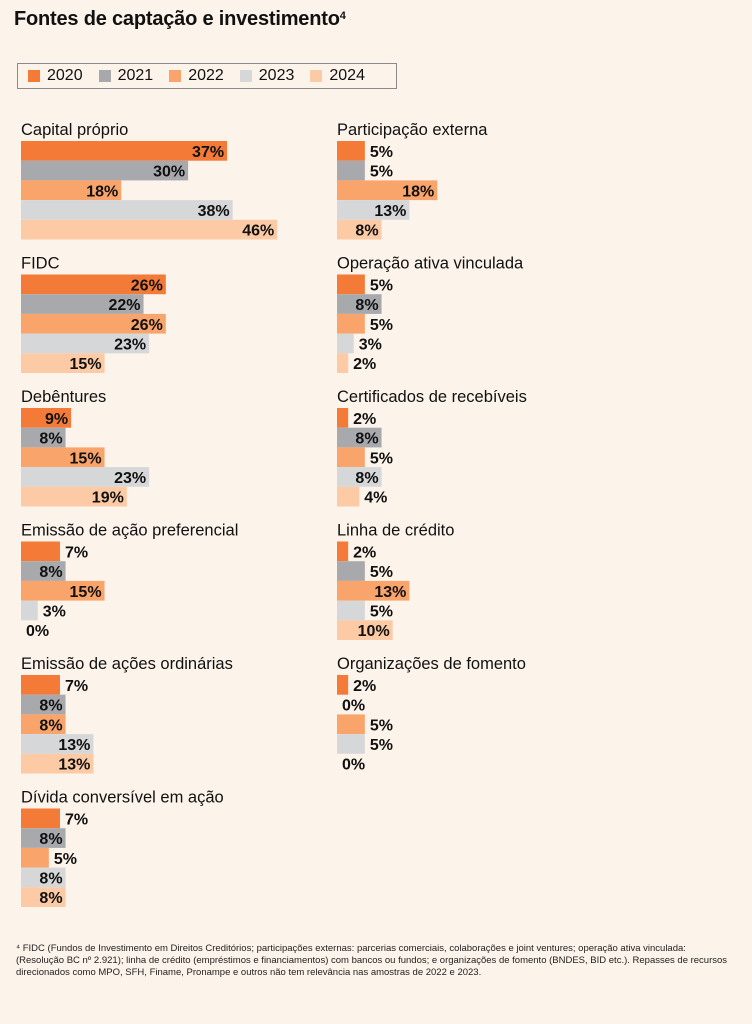  I want to click on group-title: Capital próprio, so click(74, 130).